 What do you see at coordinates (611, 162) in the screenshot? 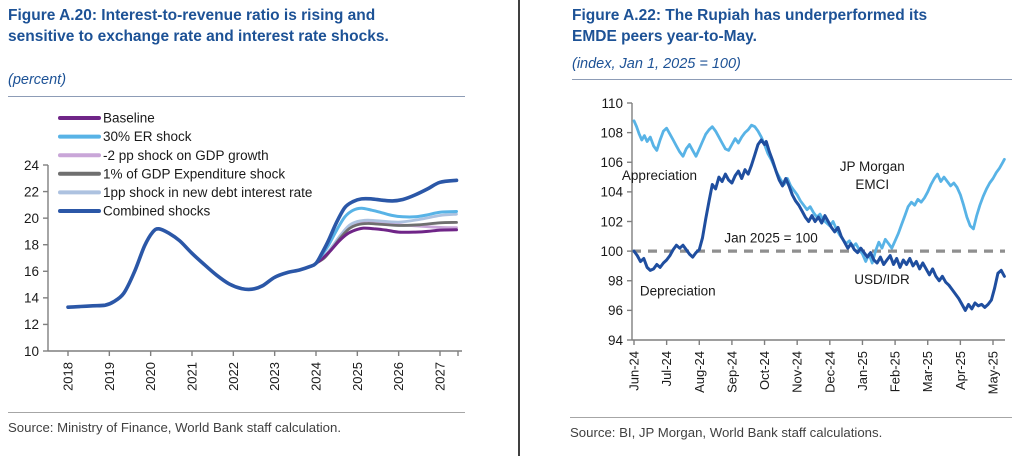
I see `y-axis-tick-label: 106` at bounding box center [611, 162].